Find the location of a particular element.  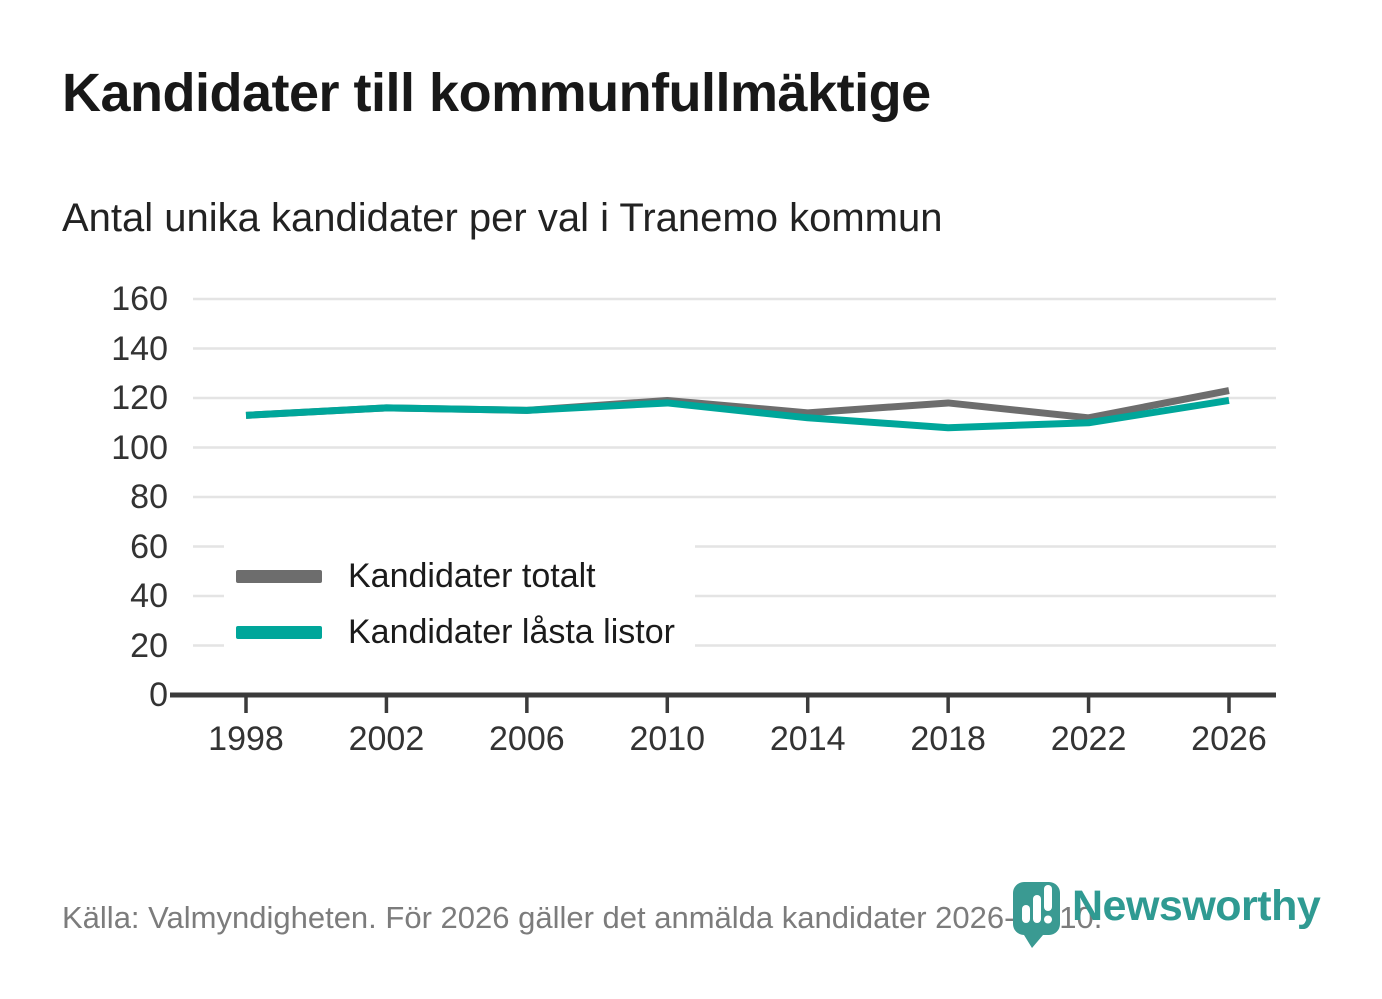

newsworthy-wordmark: Newsworthy is located at coordinates (1196, 906).